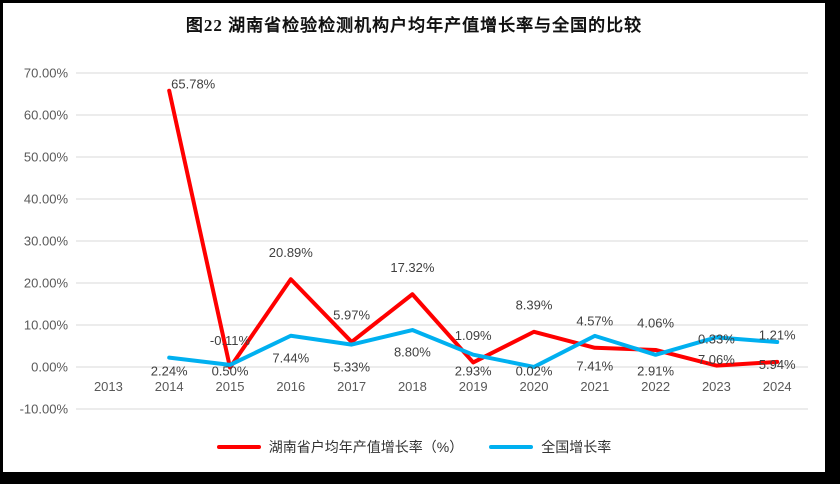  What do you see at coordinates (351, 315) in the screenshot?
I see `data-label: 5.97%` at bounding box center [351, 315].